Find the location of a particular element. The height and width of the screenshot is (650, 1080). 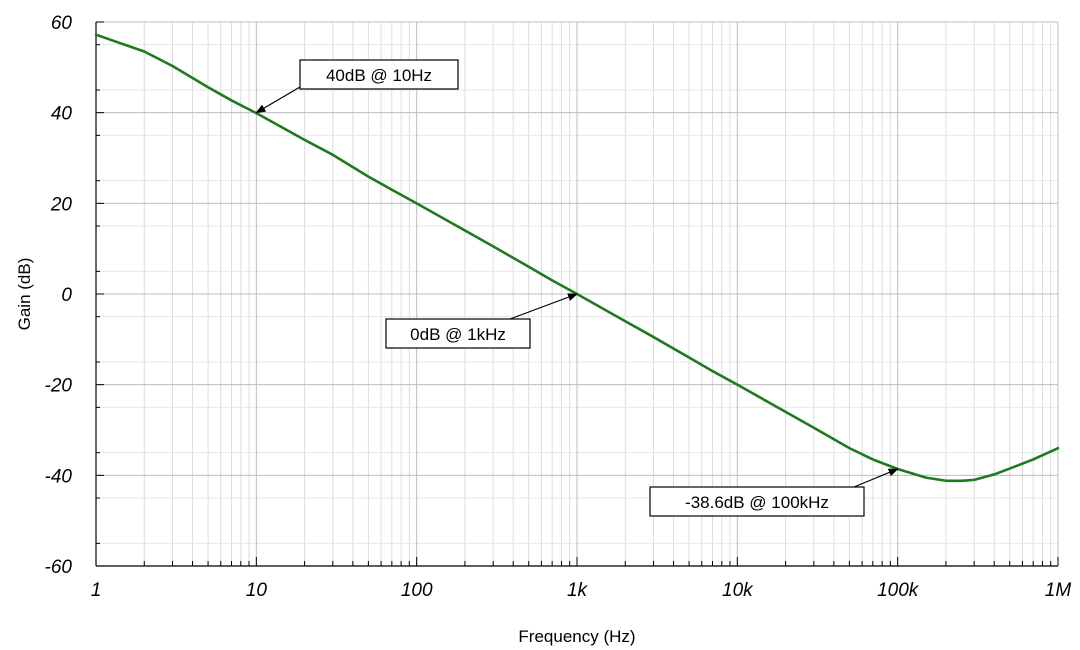

annotation-label: -38.6dB @ 100kHz is located at coordinates (757, 502).